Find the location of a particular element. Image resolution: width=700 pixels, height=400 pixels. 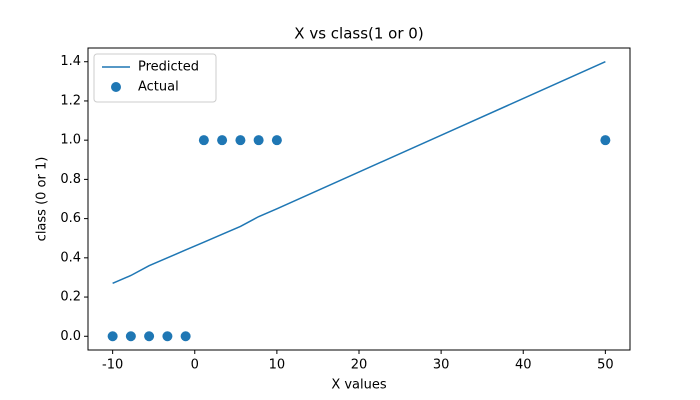

y-tick-label: 0.8 is located at coordinates (70, 179).